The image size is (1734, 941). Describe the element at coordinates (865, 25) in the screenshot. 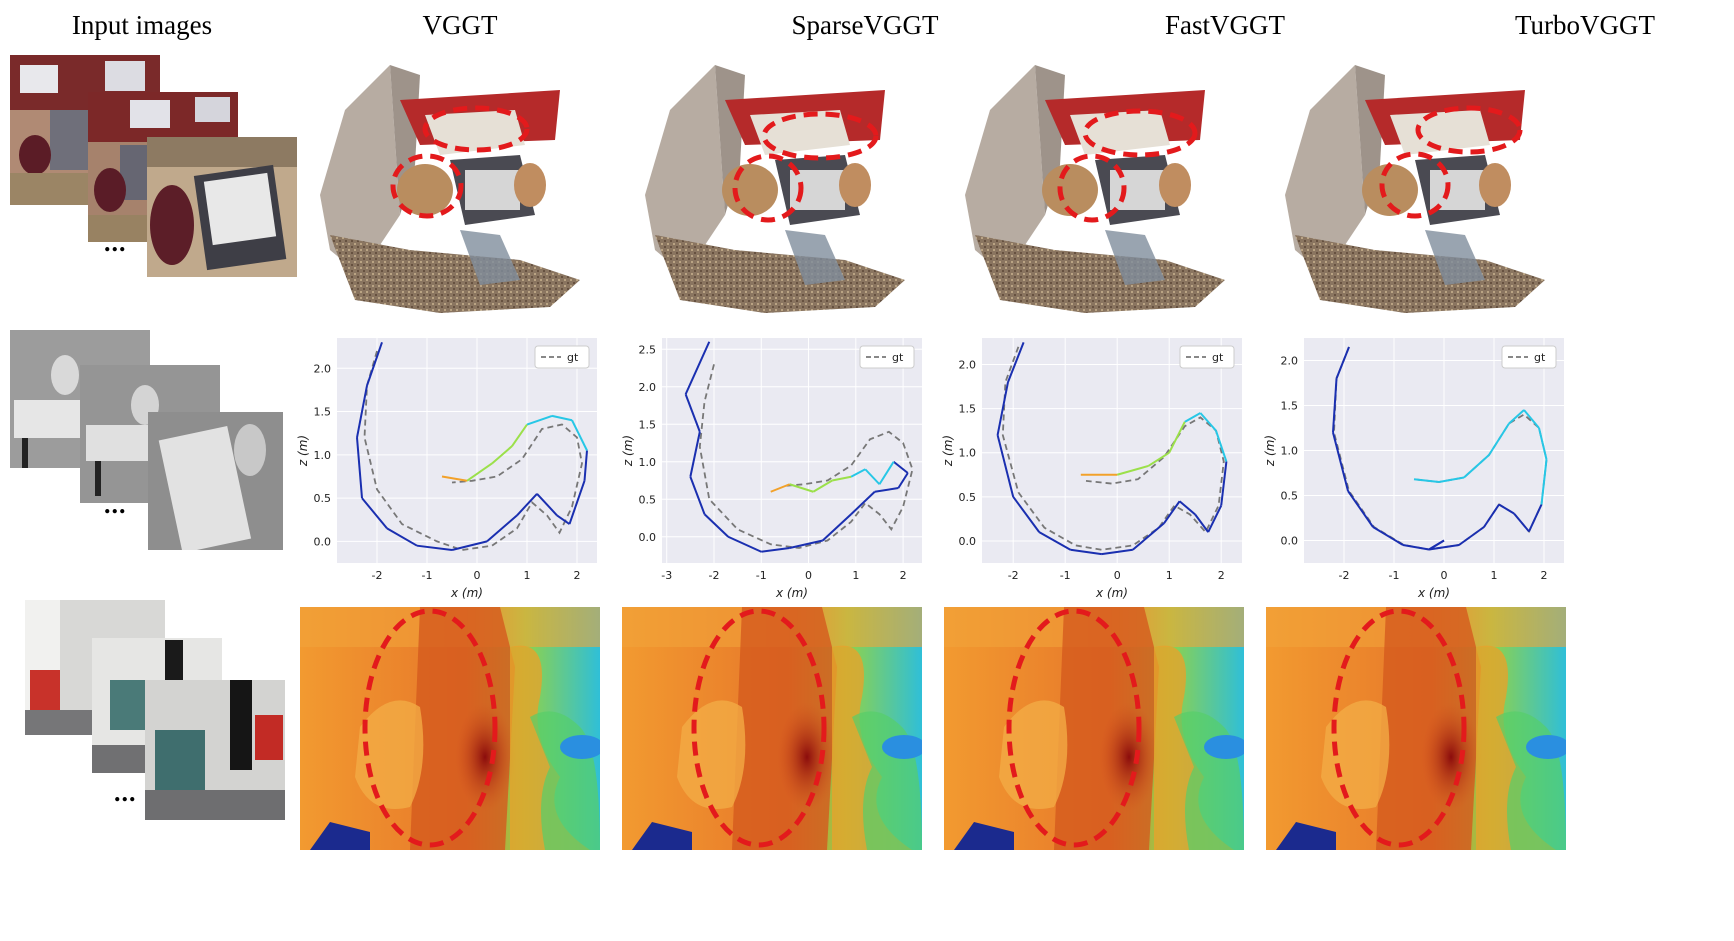

I see `column-title-sparsevggt: SparseVGGT` at that location.